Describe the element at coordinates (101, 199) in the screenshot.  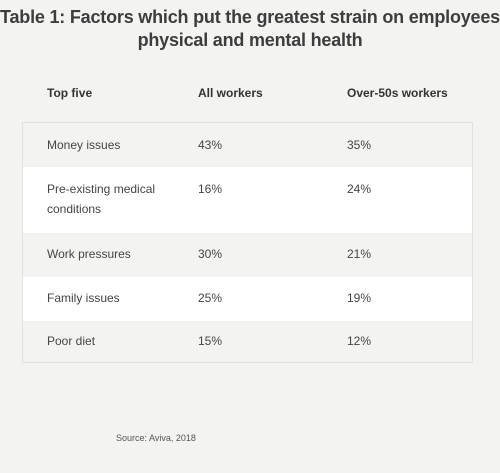
I see `factor-cell: Pre-existing medical conditions` at that location.